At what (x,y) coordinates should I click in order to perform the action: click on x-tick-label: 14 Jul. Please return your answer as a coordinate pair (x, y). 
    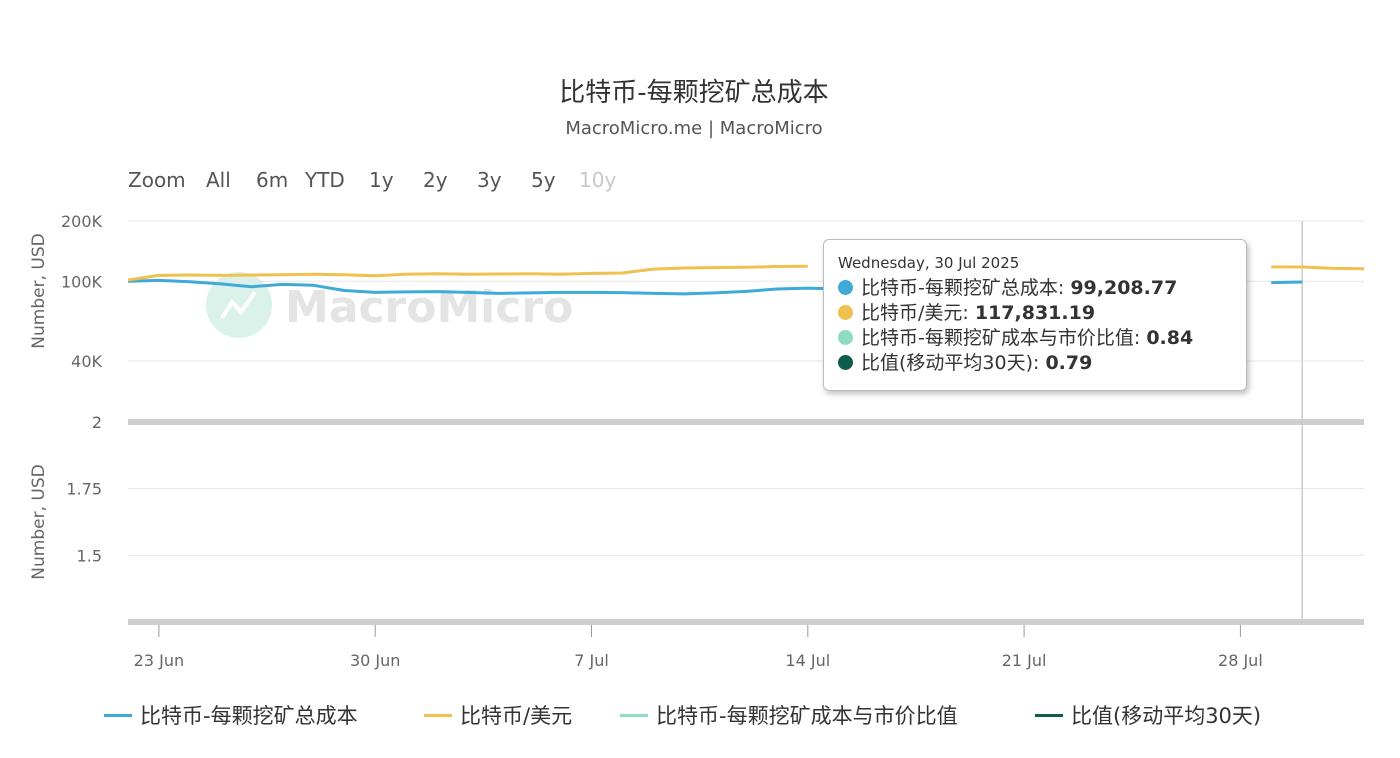
    Looking at the image, I should click on (807, 660).